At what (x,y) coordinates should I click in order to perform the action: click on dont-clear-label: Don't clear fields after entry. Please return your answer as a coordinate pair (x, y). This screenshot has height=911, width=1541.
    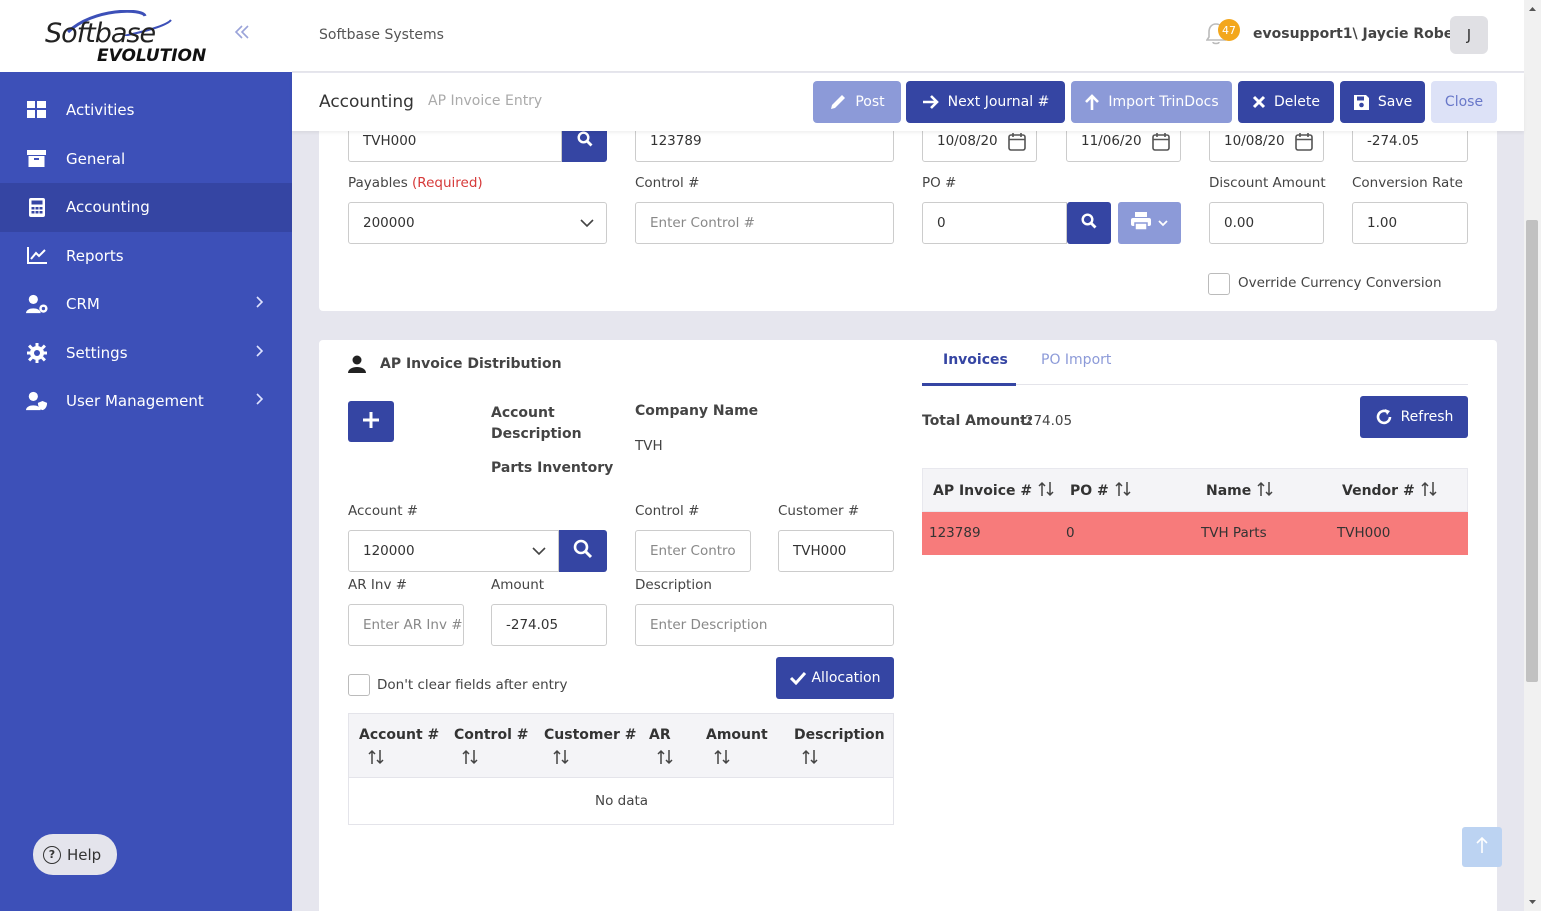
    Looking at the image, I should click on (472, 685).